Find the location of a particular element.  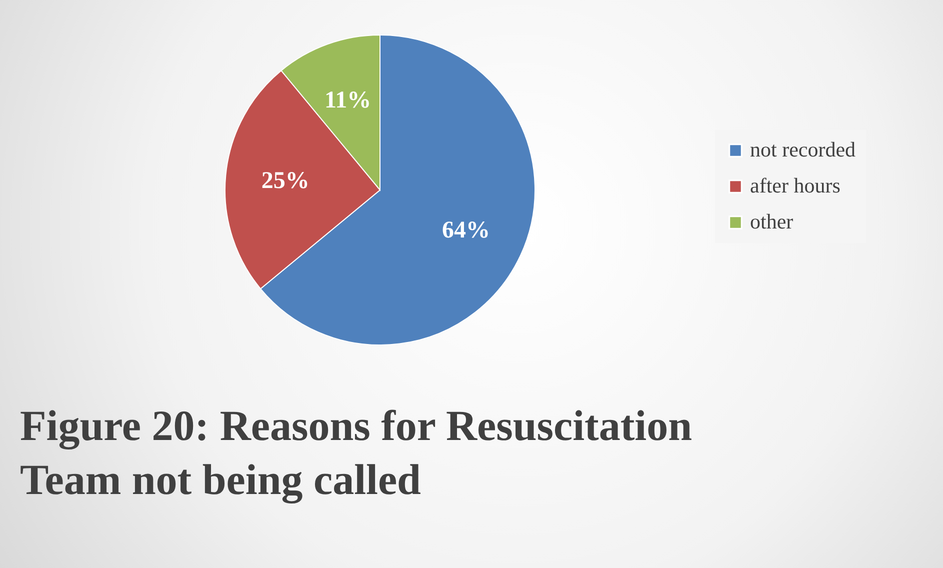

legend-label: other is located at coordinates (772, 222).